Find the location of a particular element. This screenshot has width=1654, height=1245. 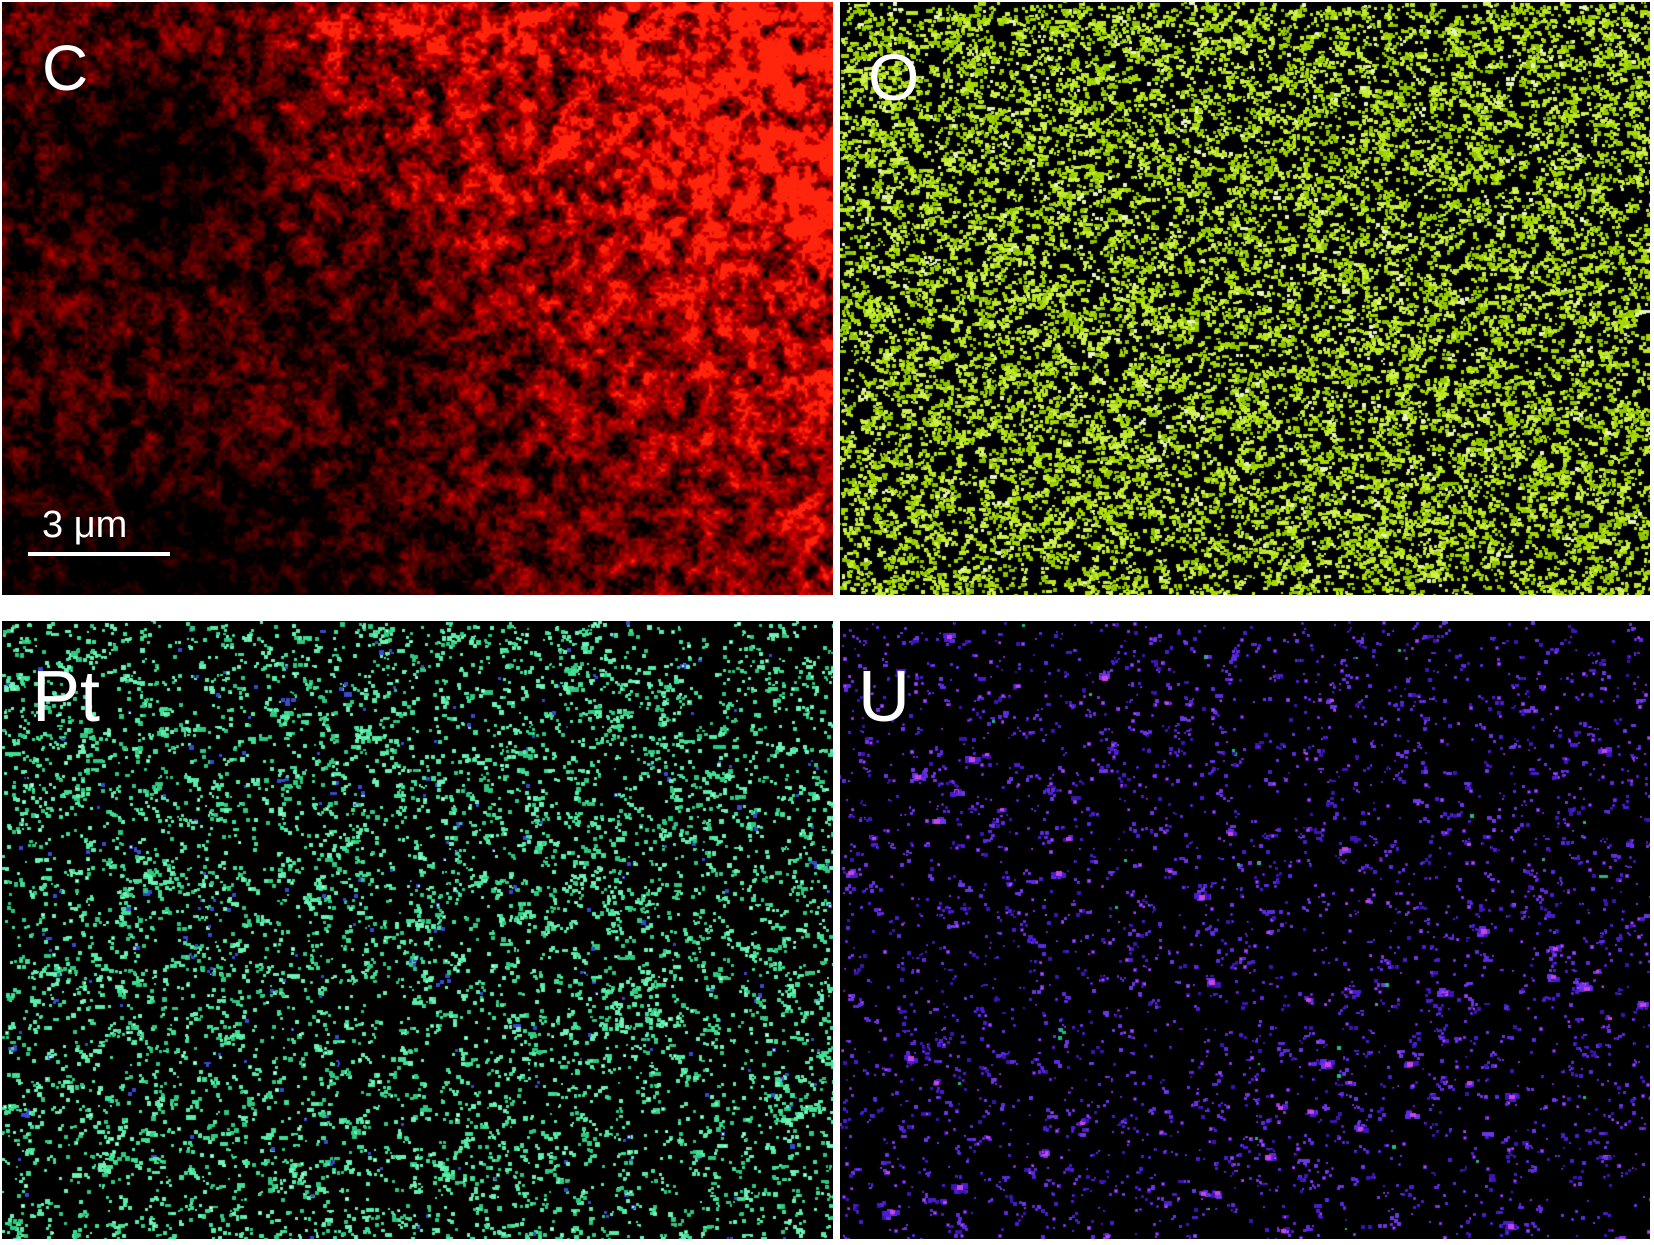

element-label-uranium: U is located at coordinates (884, 697).